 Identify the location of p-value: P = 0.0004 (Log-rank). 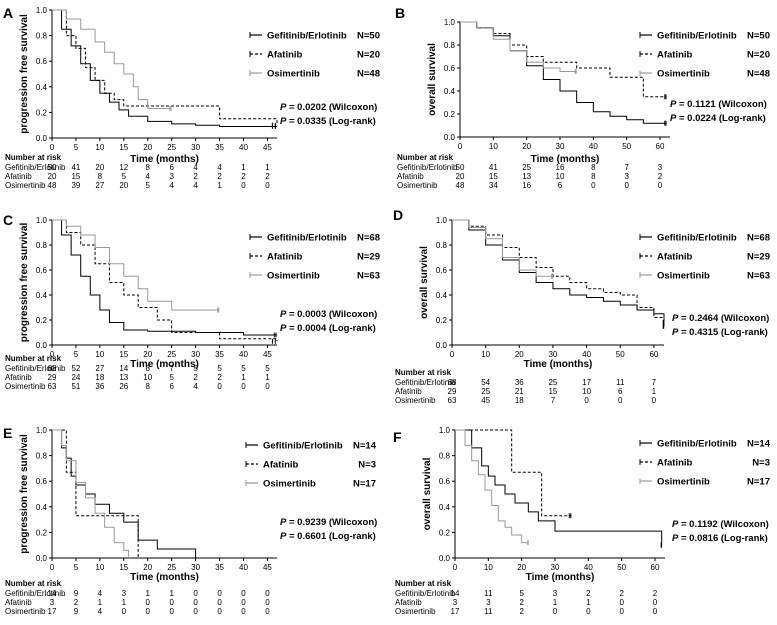
(328, 328).